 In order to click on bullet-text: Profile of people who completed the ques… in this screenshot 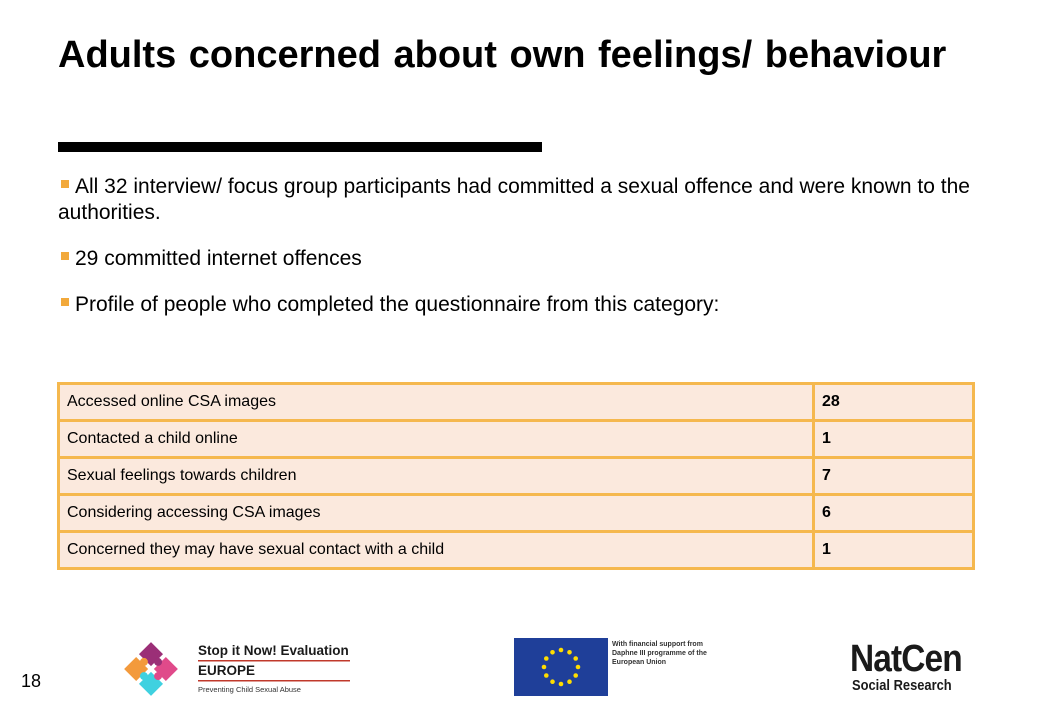, I will do `click(397, 304)`.